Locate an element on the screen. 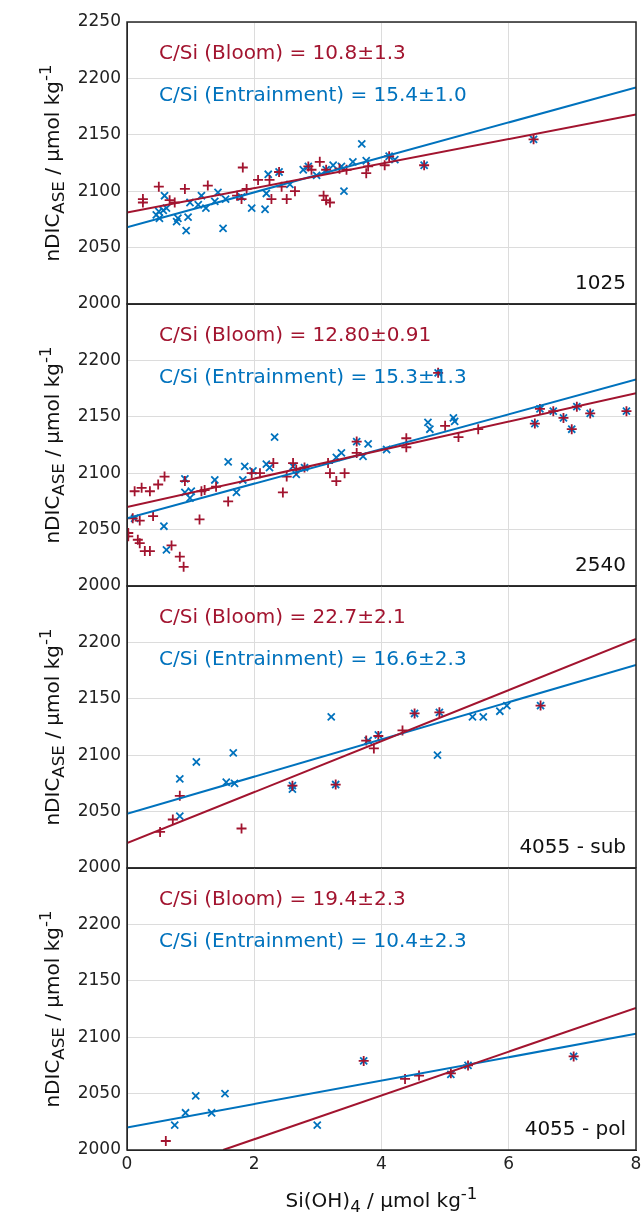 This screenshot has width=643, height=1232. annotation: 1025 is located at coordinates (600, 282).